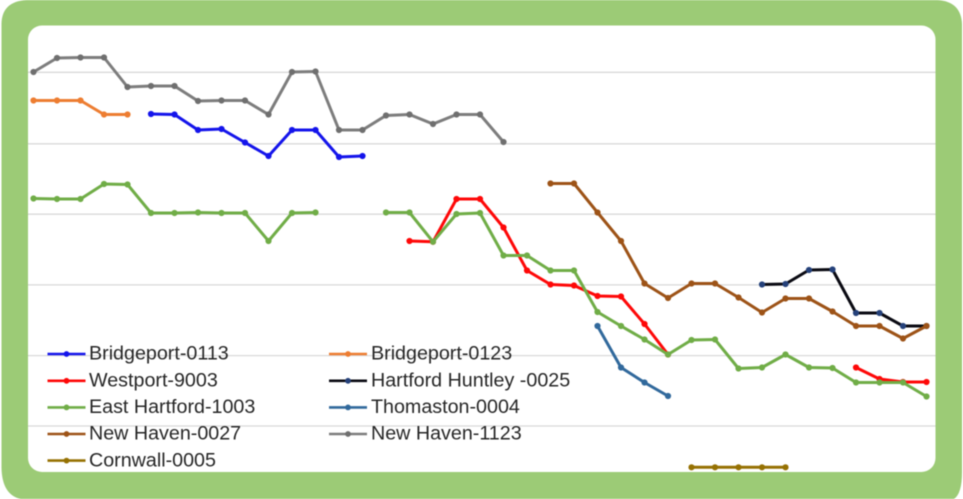 This screenshot has width=963, height=499. Describe the element at coordinates (152, 460) in the screenshot. I see `svg-text: Cornwall-0005` at that location.